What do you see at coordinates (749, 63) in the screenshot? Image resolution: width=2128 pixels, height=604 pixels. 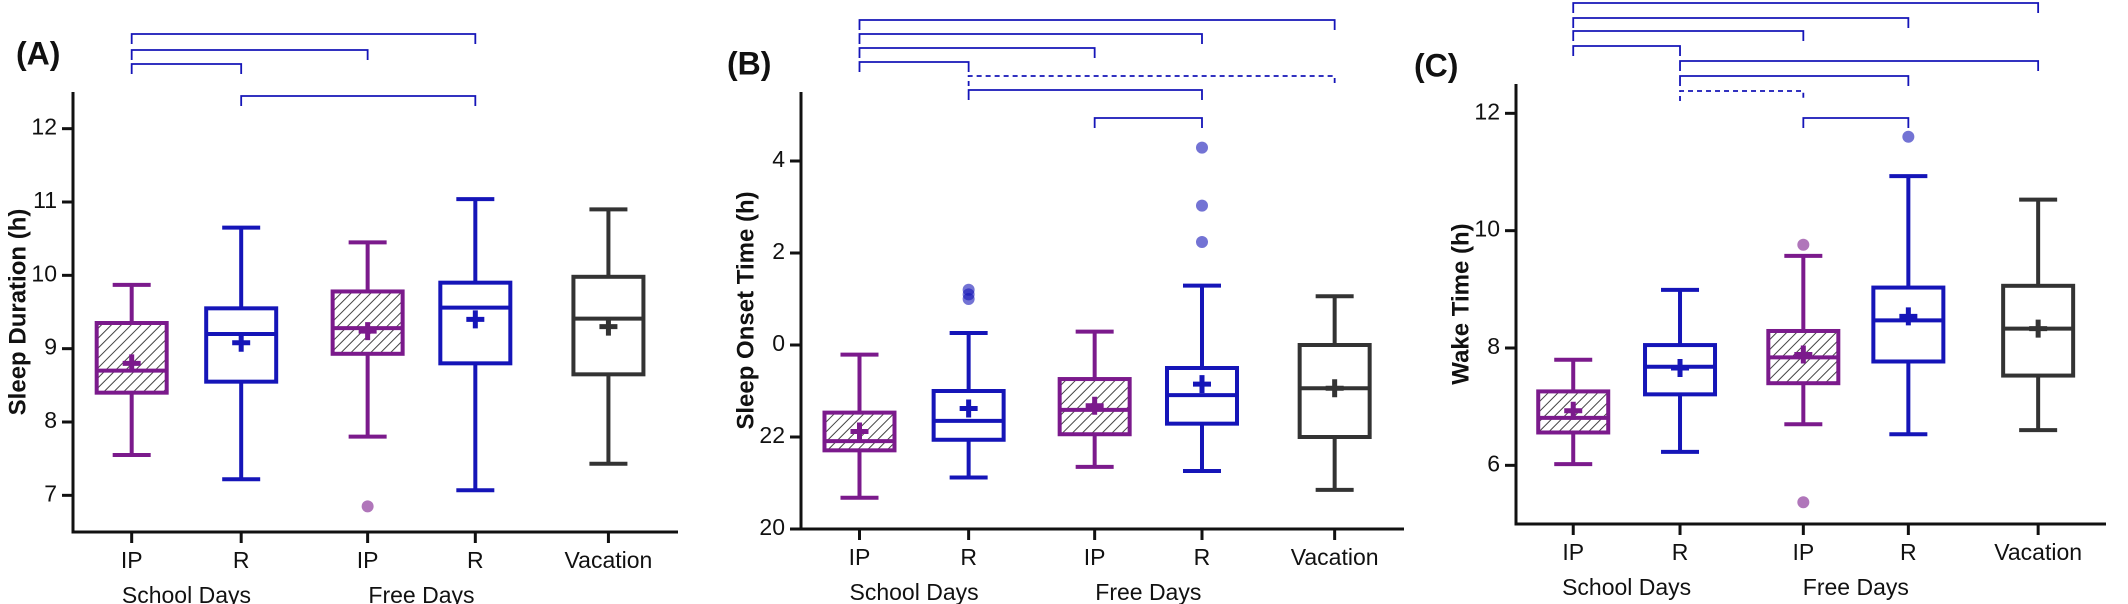 I see `panel-label: (B)` at bounding box center [749, 63].